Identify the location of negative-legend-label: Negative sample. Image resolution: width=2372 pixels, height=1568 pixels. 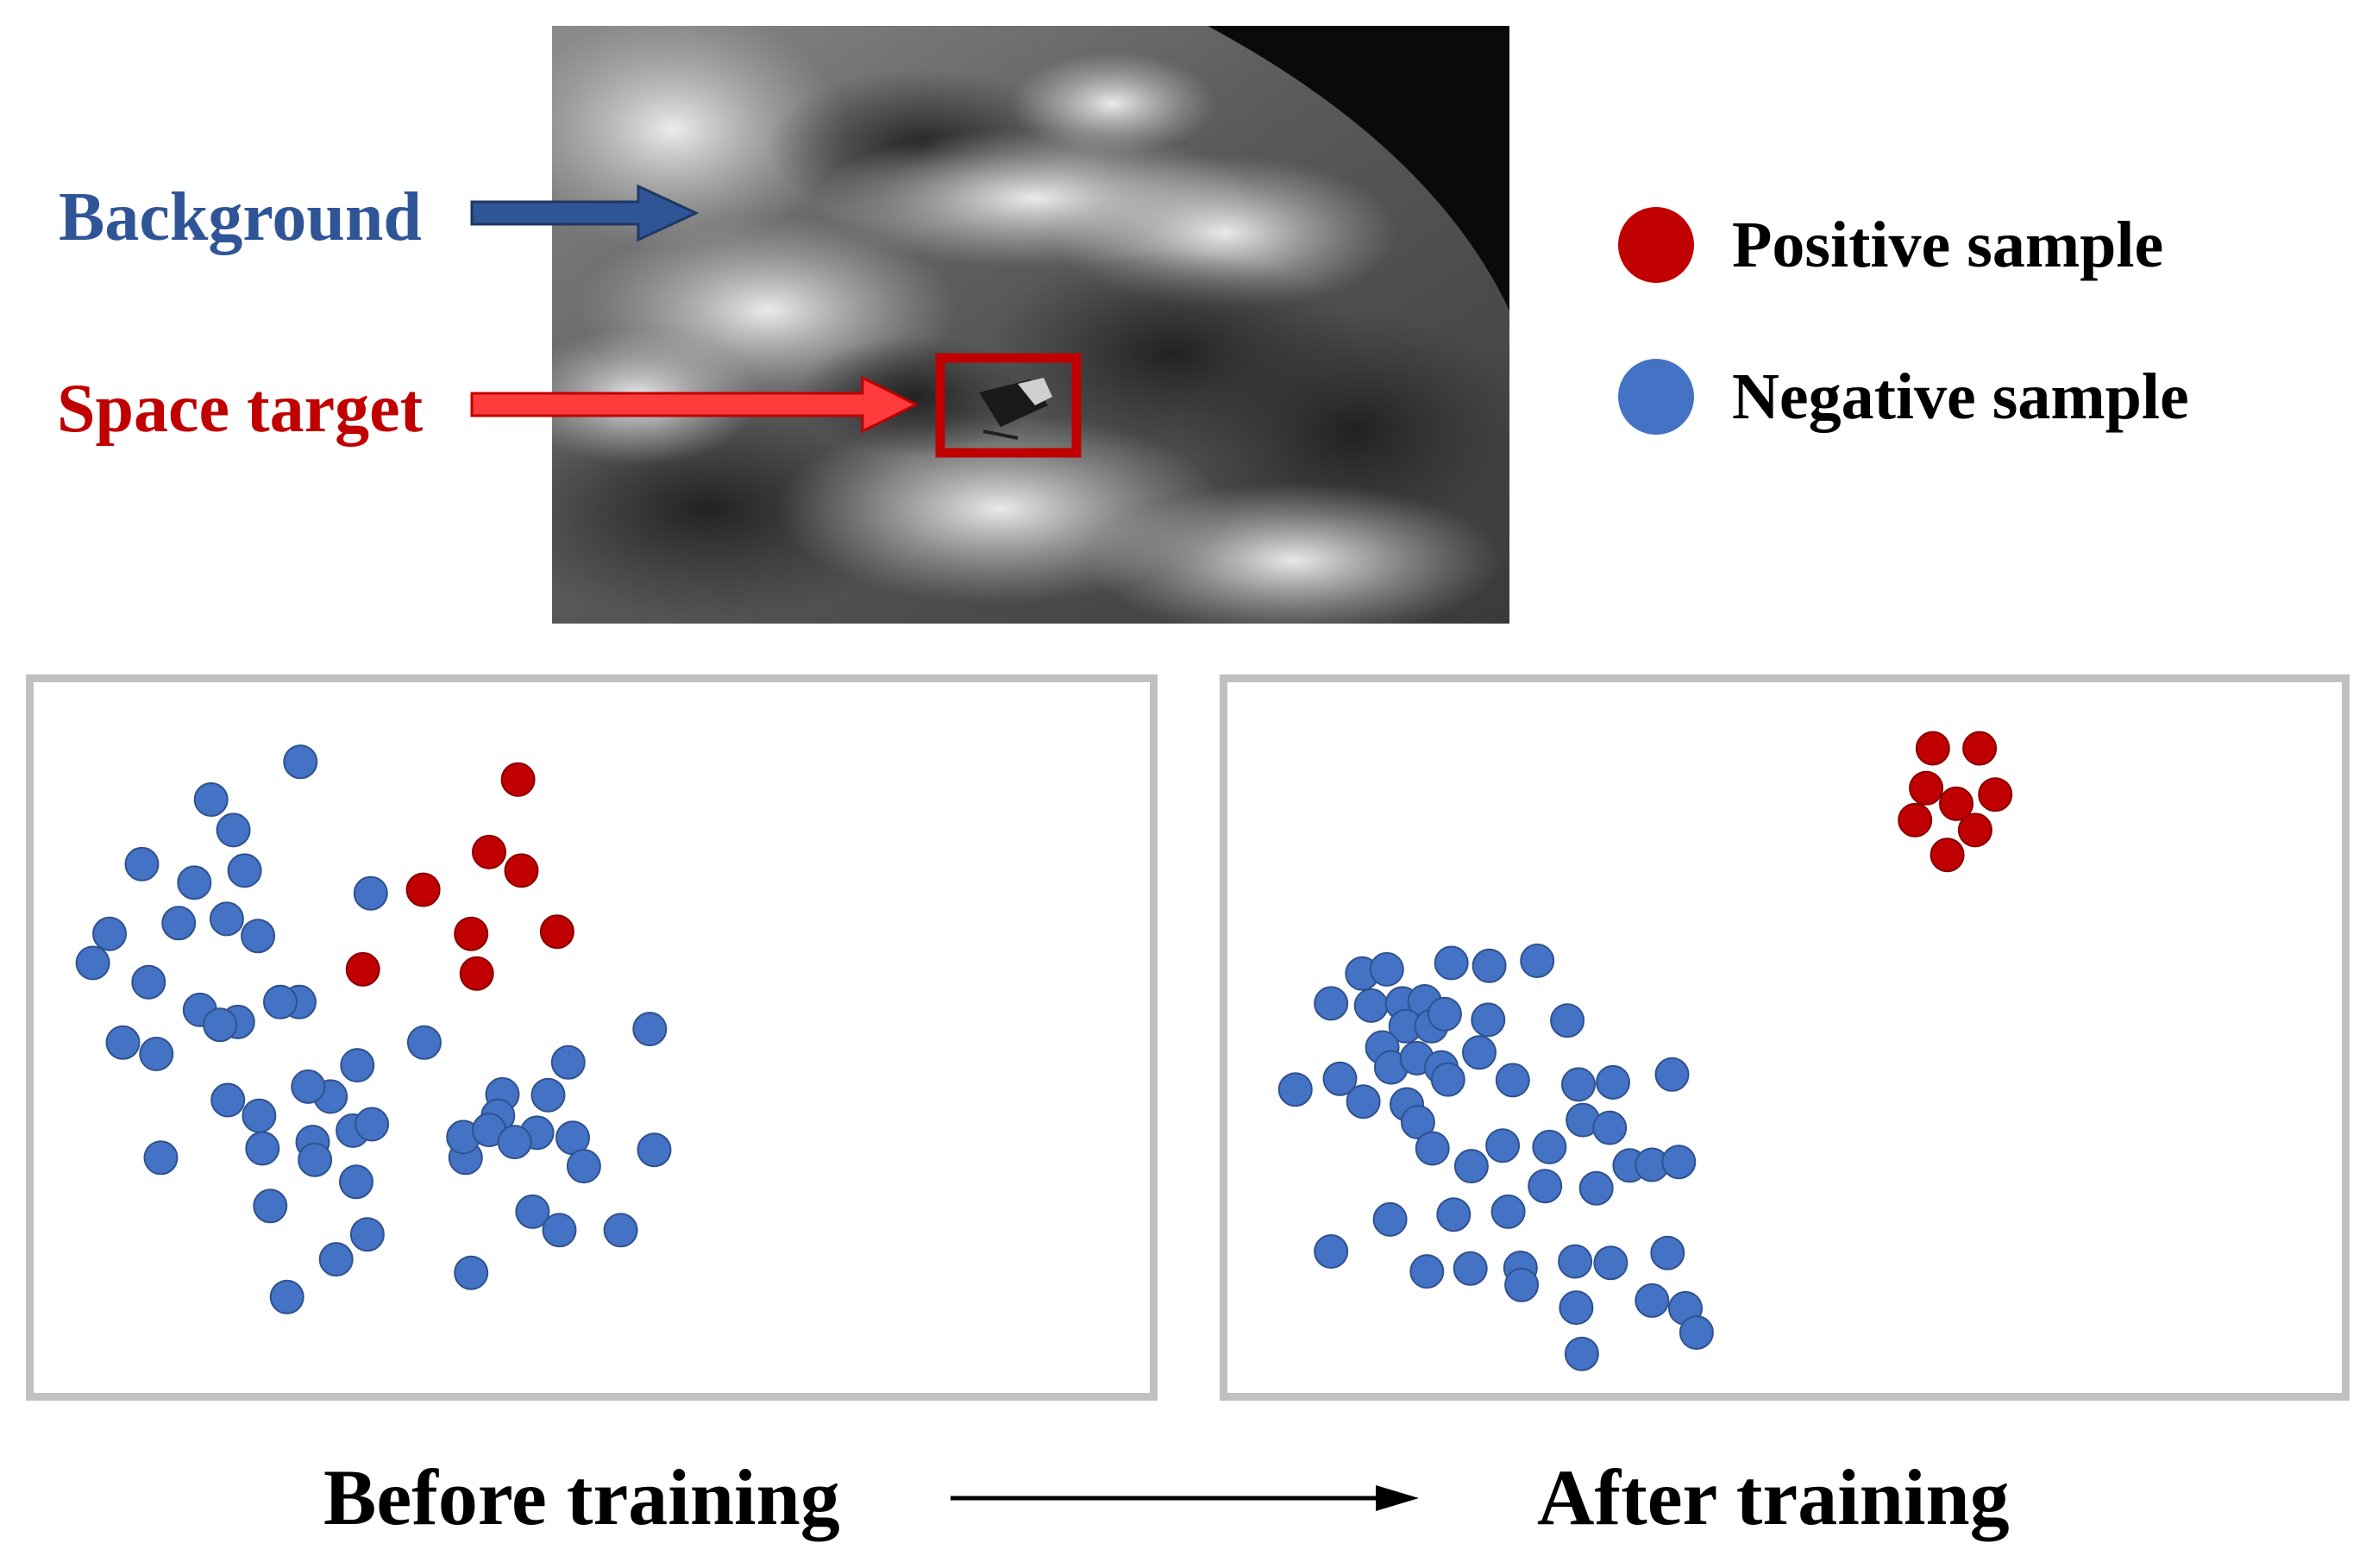
(1960, 397).